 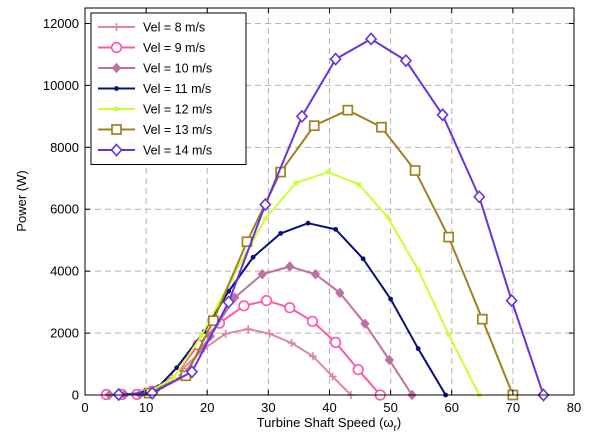 I want to click on y-axis-title: Power (W), so click(x=21, y=200).